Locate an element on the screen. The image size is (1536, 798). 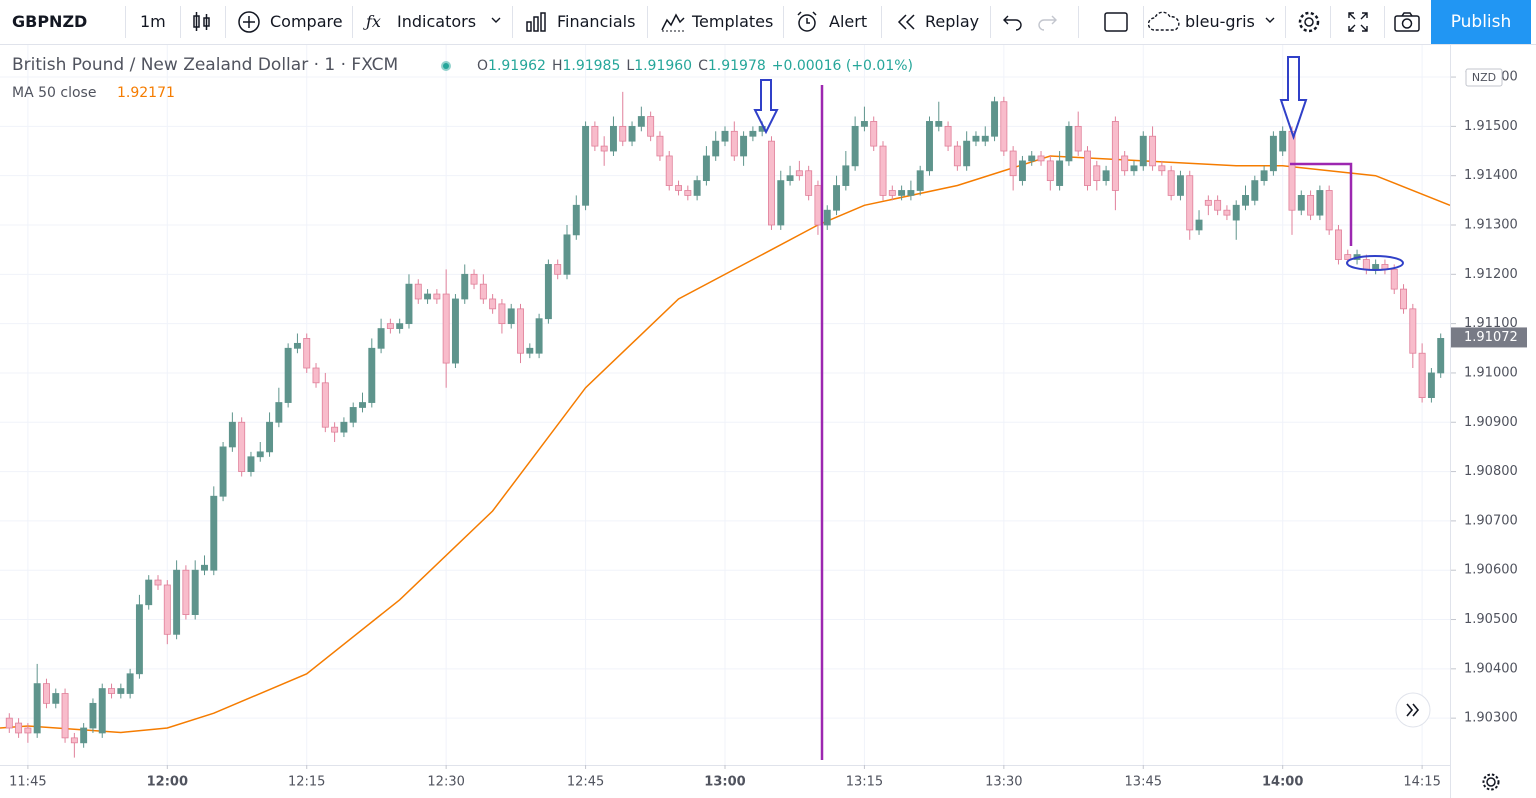
axis-settings-icon is located at coordinates (1491, 782).